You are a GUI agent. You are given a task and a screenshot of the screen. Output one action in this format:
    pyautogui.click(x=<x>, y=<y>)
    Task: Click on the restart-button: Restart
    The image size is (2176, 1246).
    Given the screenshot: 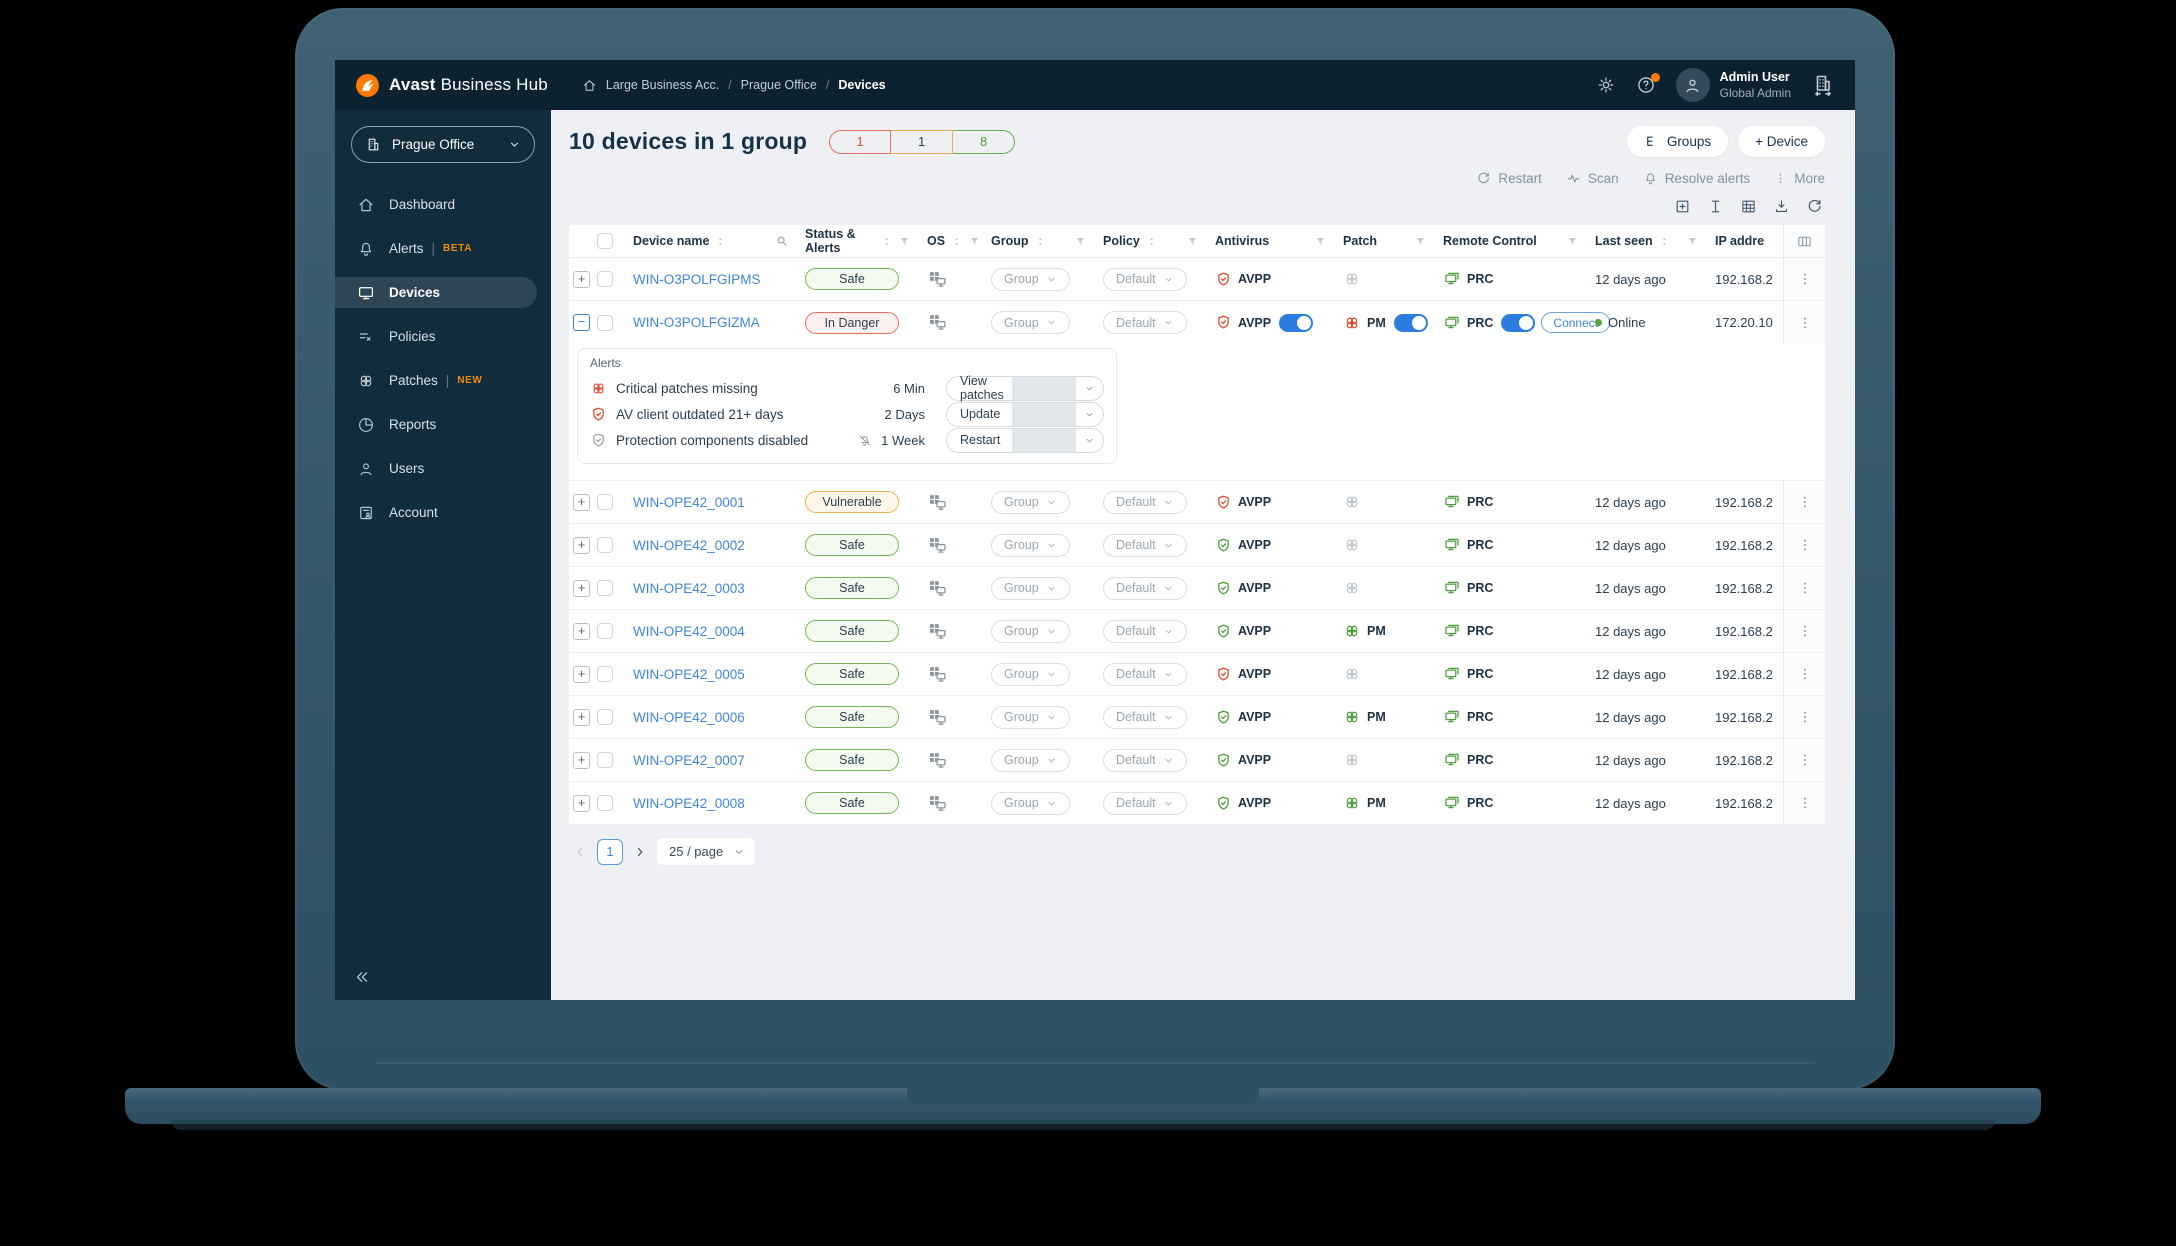 What is the action you would take?
    pyautogui.click(x=1025, y=440)
    